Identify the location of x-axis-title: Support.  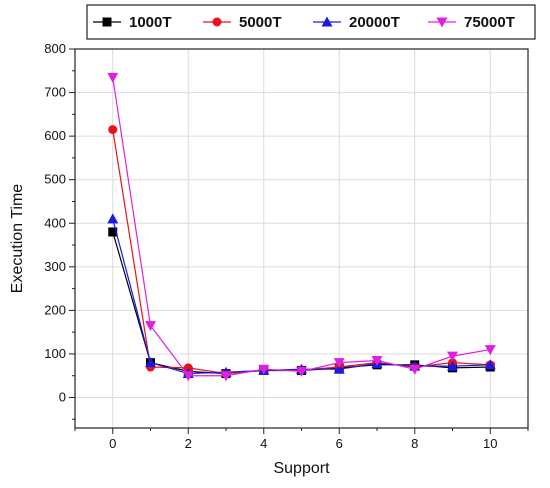
(301, 468).